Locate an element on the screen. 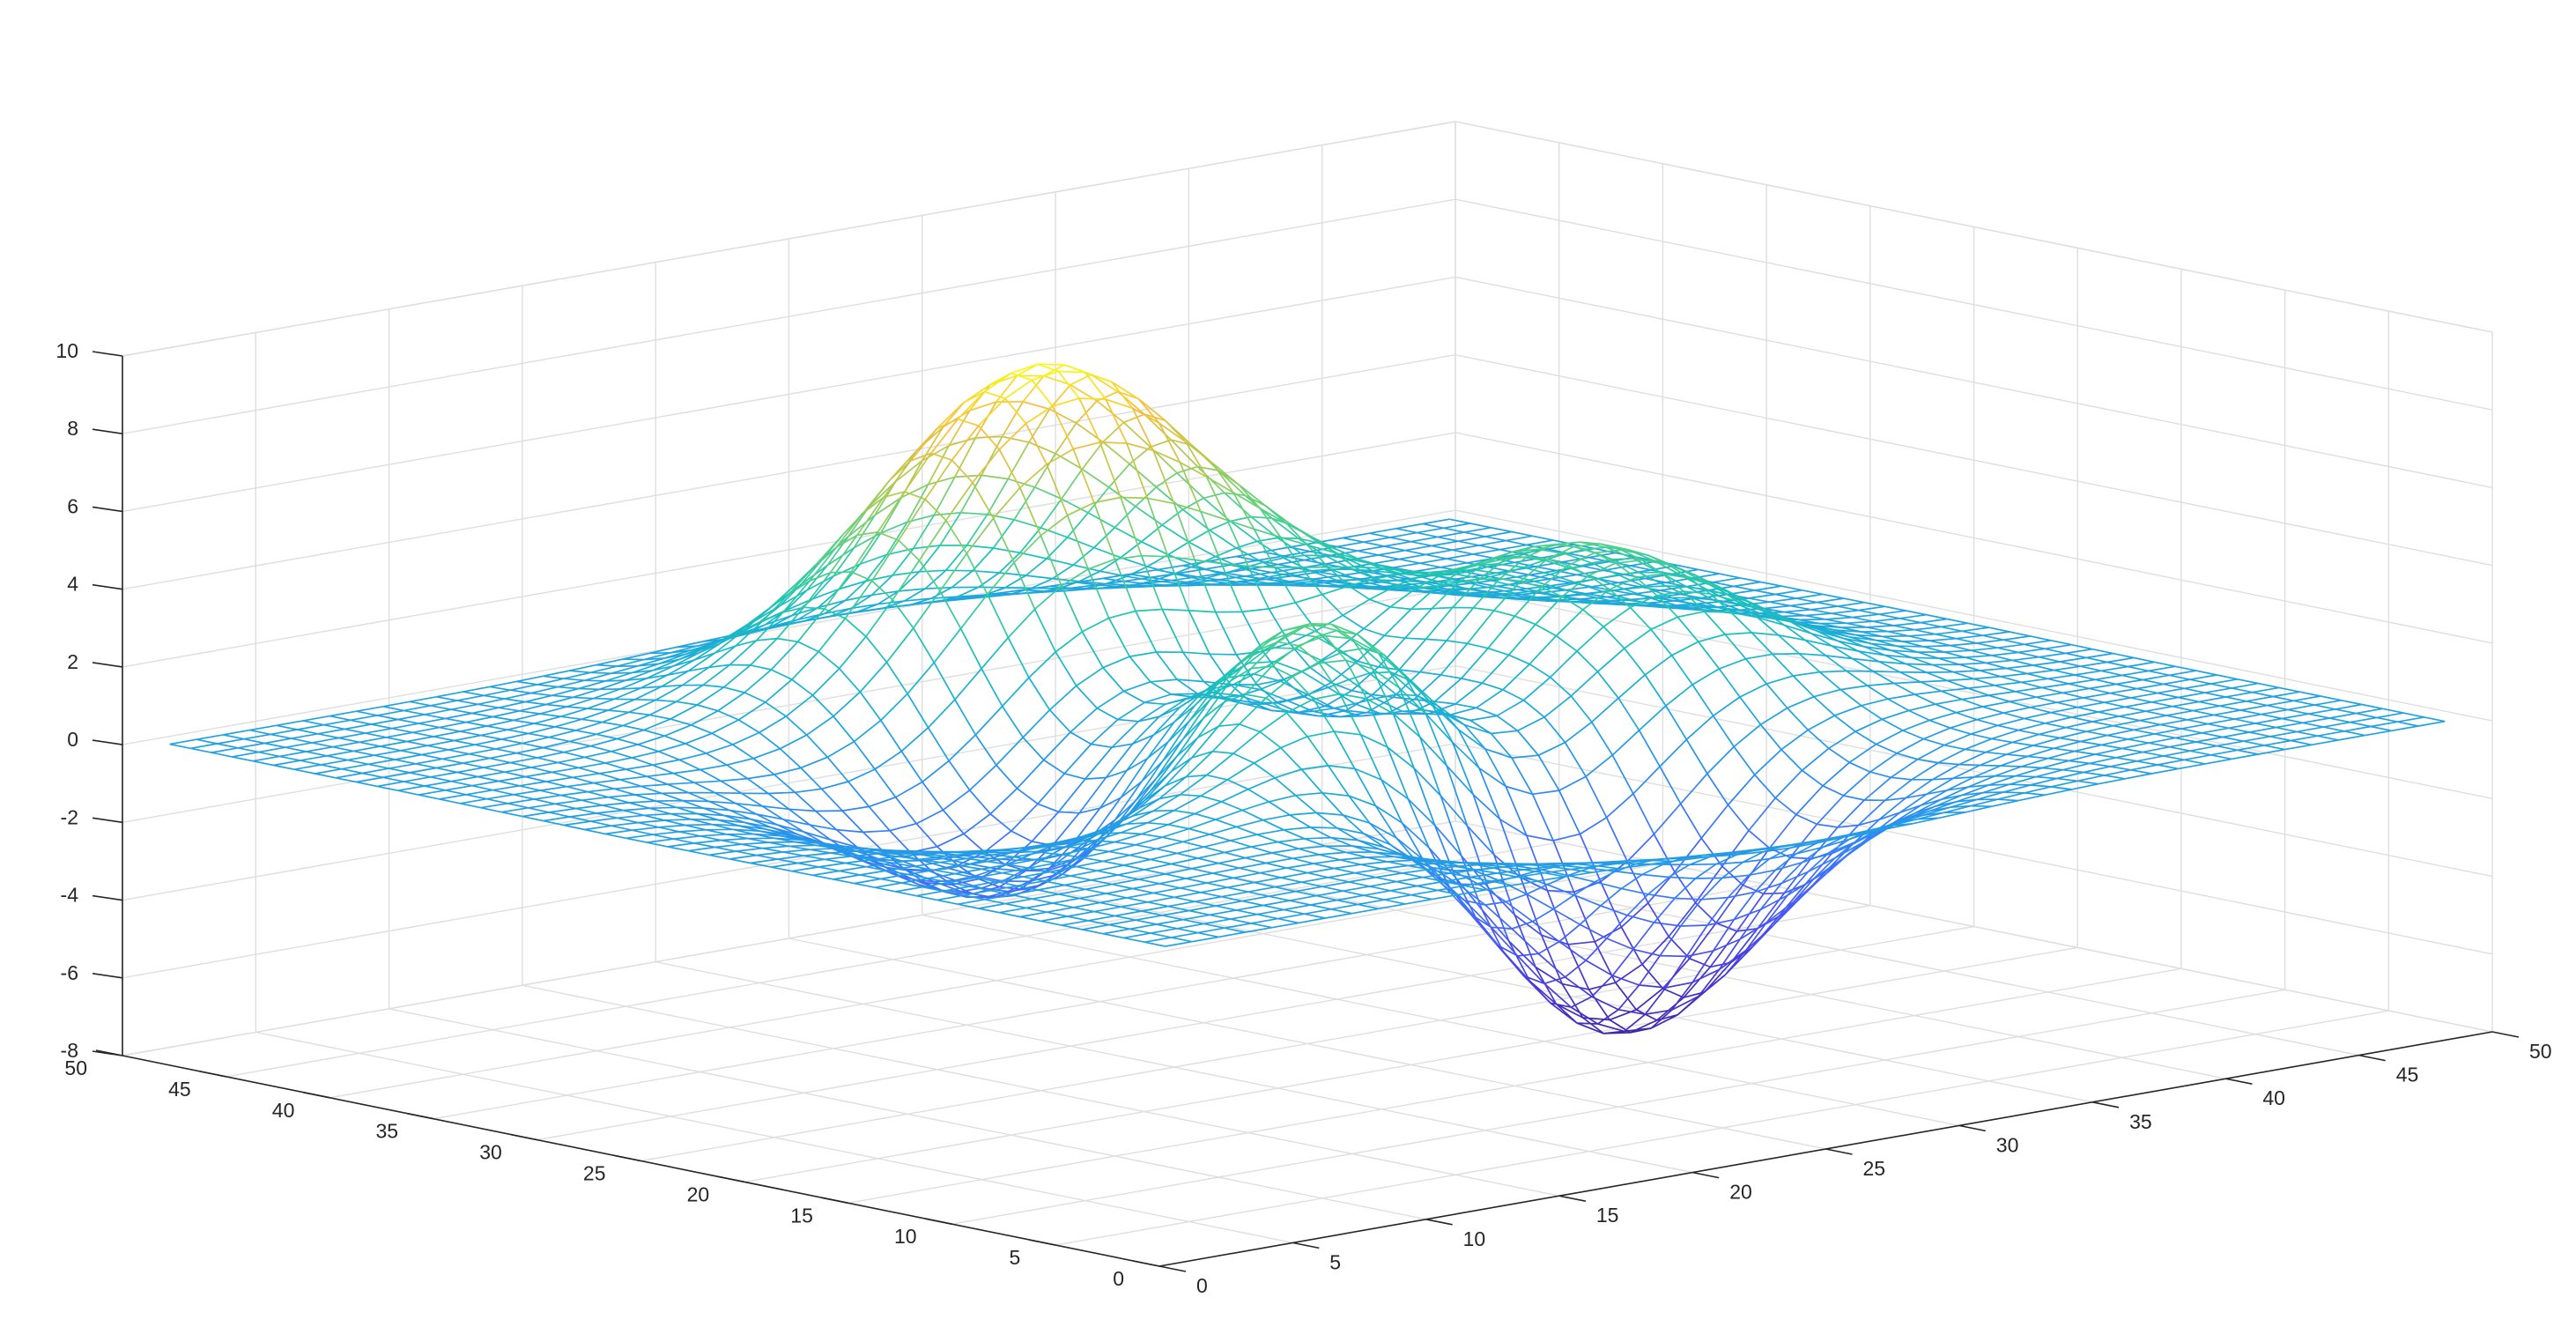 The image size is (2576, 1327). z-tick is located at coordinates (108, 586).